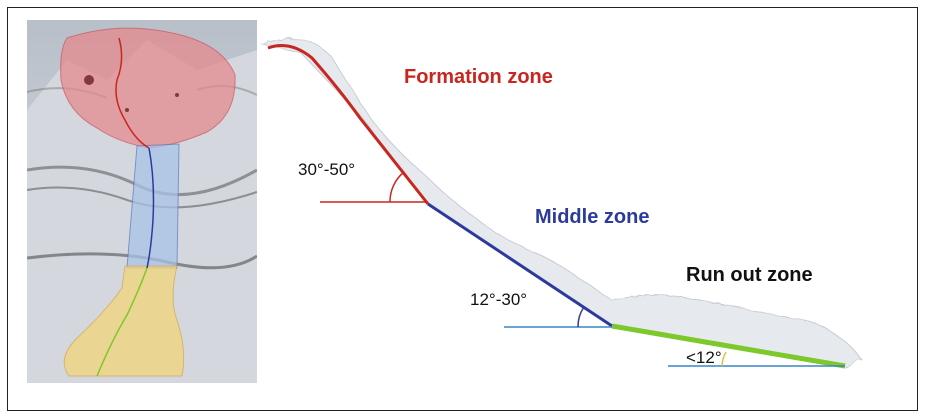 This screenshot has width=927, height=418. I want to click on middle-slope-line, so click(520, 265).